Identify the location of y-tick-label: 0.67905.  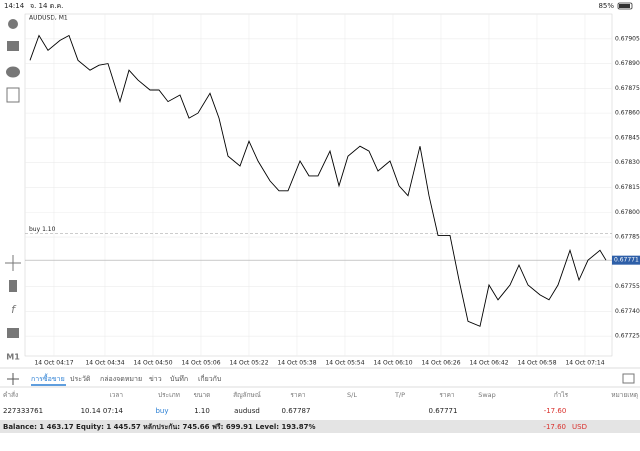
(627, 38).